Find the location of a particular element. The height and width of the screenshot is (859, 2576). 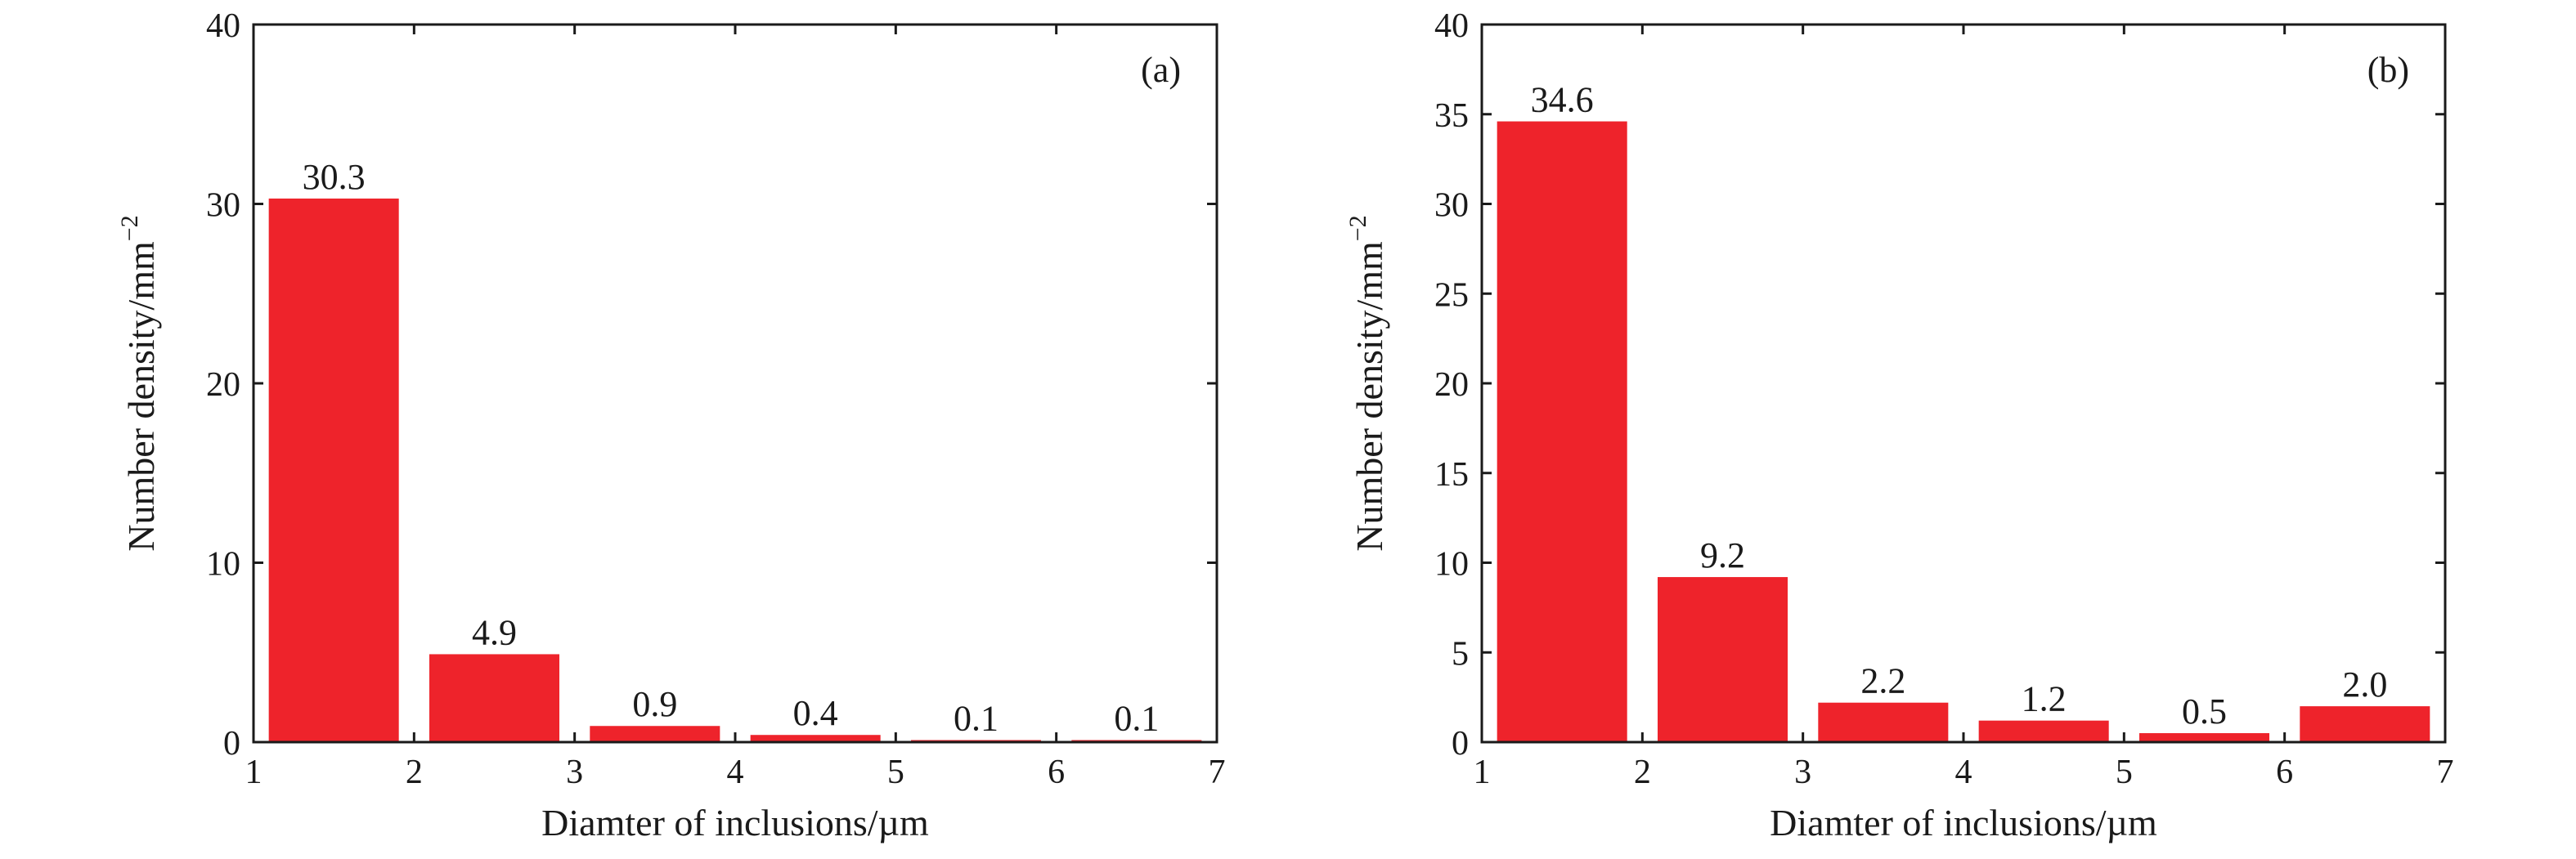

data-label: 0.9 is located at coordinates (654, 704).